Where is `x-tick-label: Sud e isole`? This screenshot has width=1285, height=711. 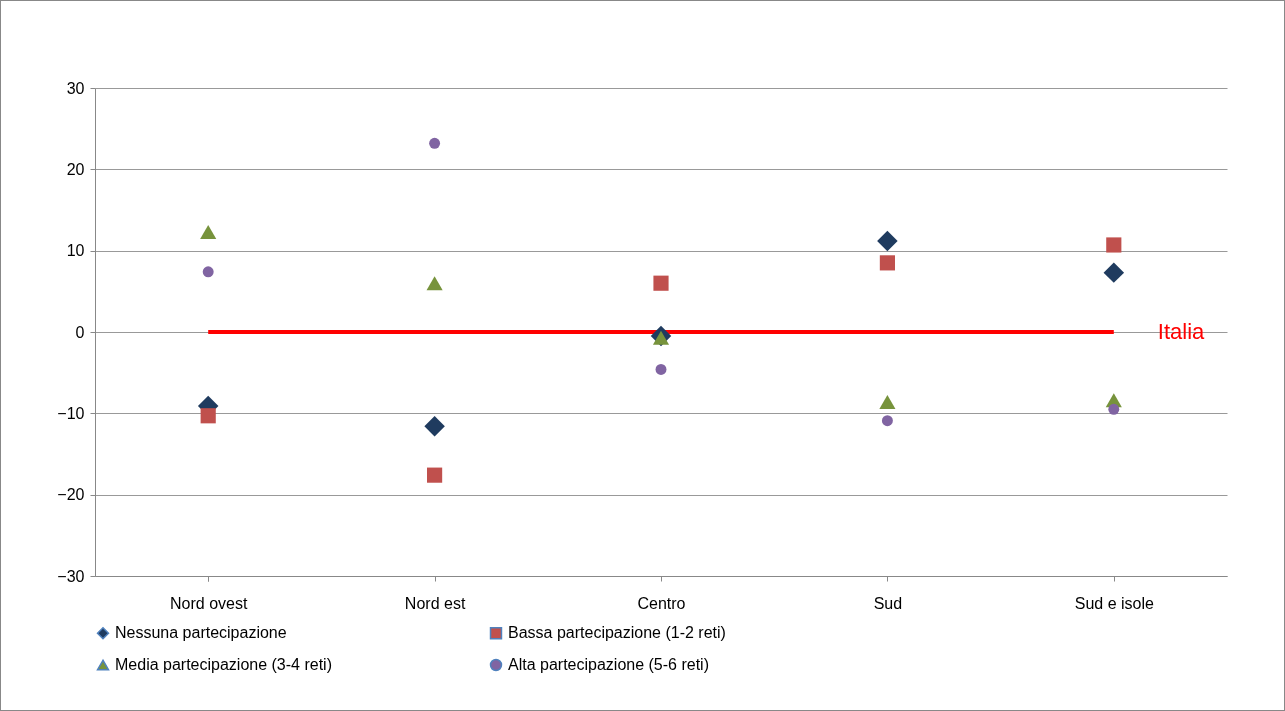 x-tick-label: Sud e isole is located at coordinates (1114, 603).